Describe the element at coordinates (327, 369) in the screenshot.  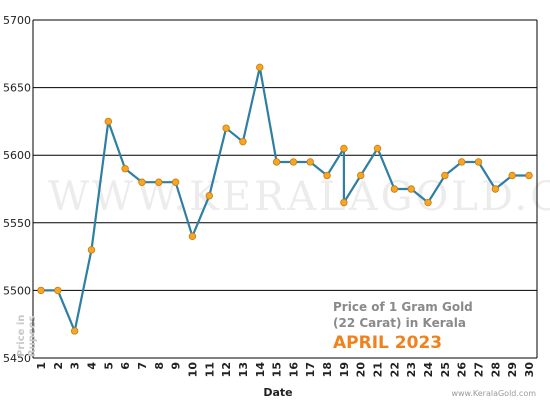
I see `x-tick-18: 18` at that location.